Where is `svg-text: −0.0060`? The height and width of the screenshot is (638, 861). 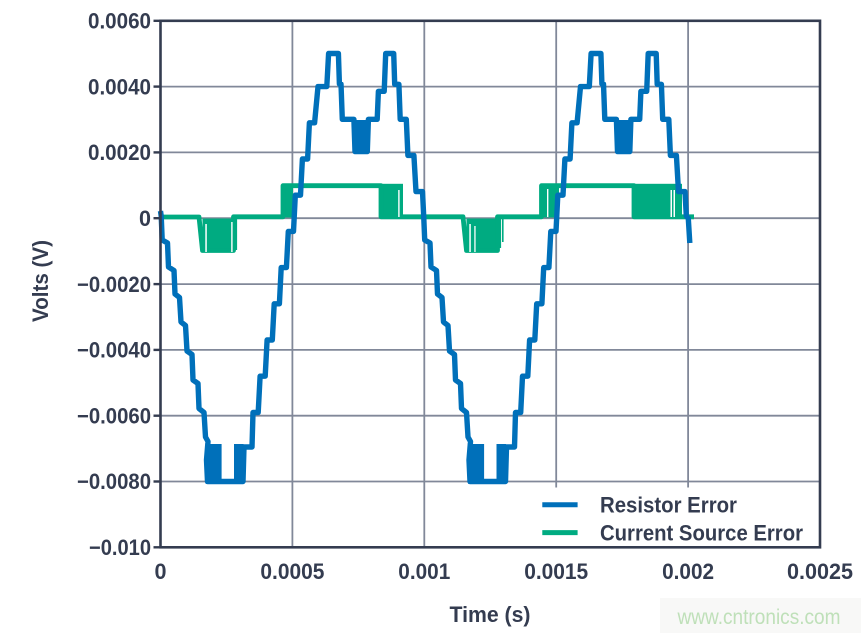 svg-text: −0.0060 is located at coordinates (114, 415).